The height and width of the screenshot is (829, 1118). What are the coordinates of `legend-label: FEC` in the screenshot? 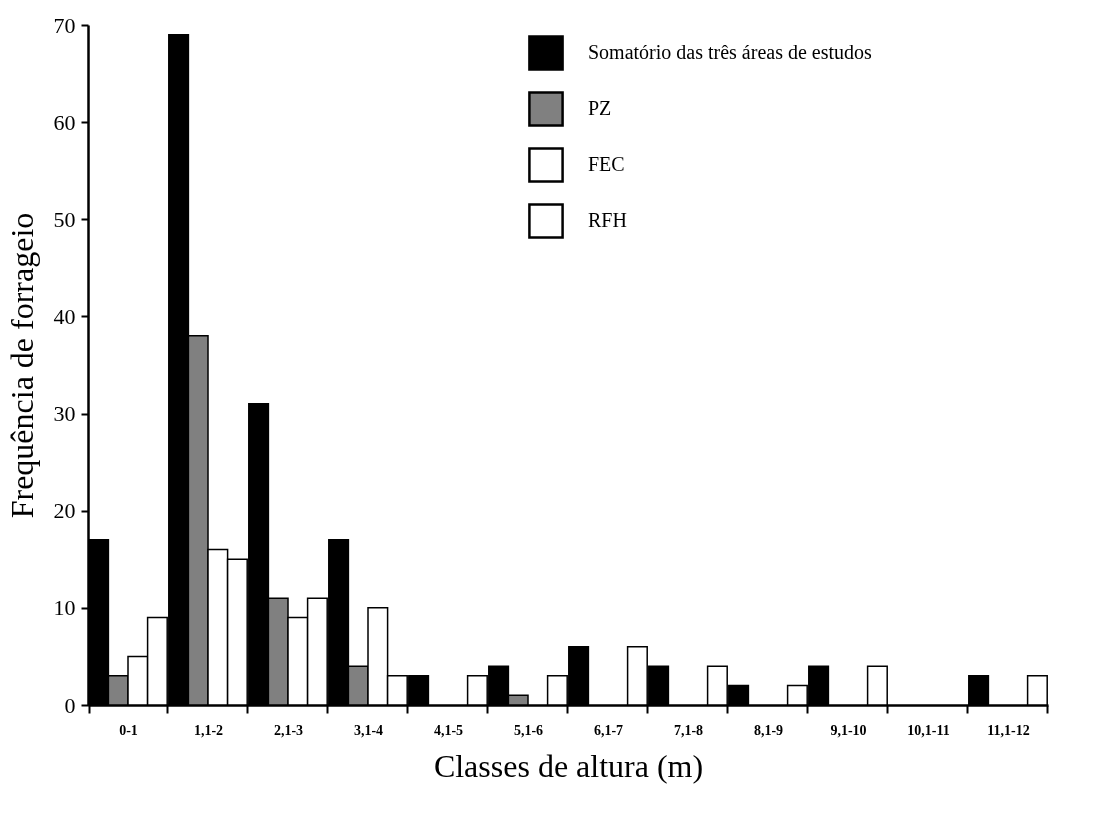 It's located at (606, 164).